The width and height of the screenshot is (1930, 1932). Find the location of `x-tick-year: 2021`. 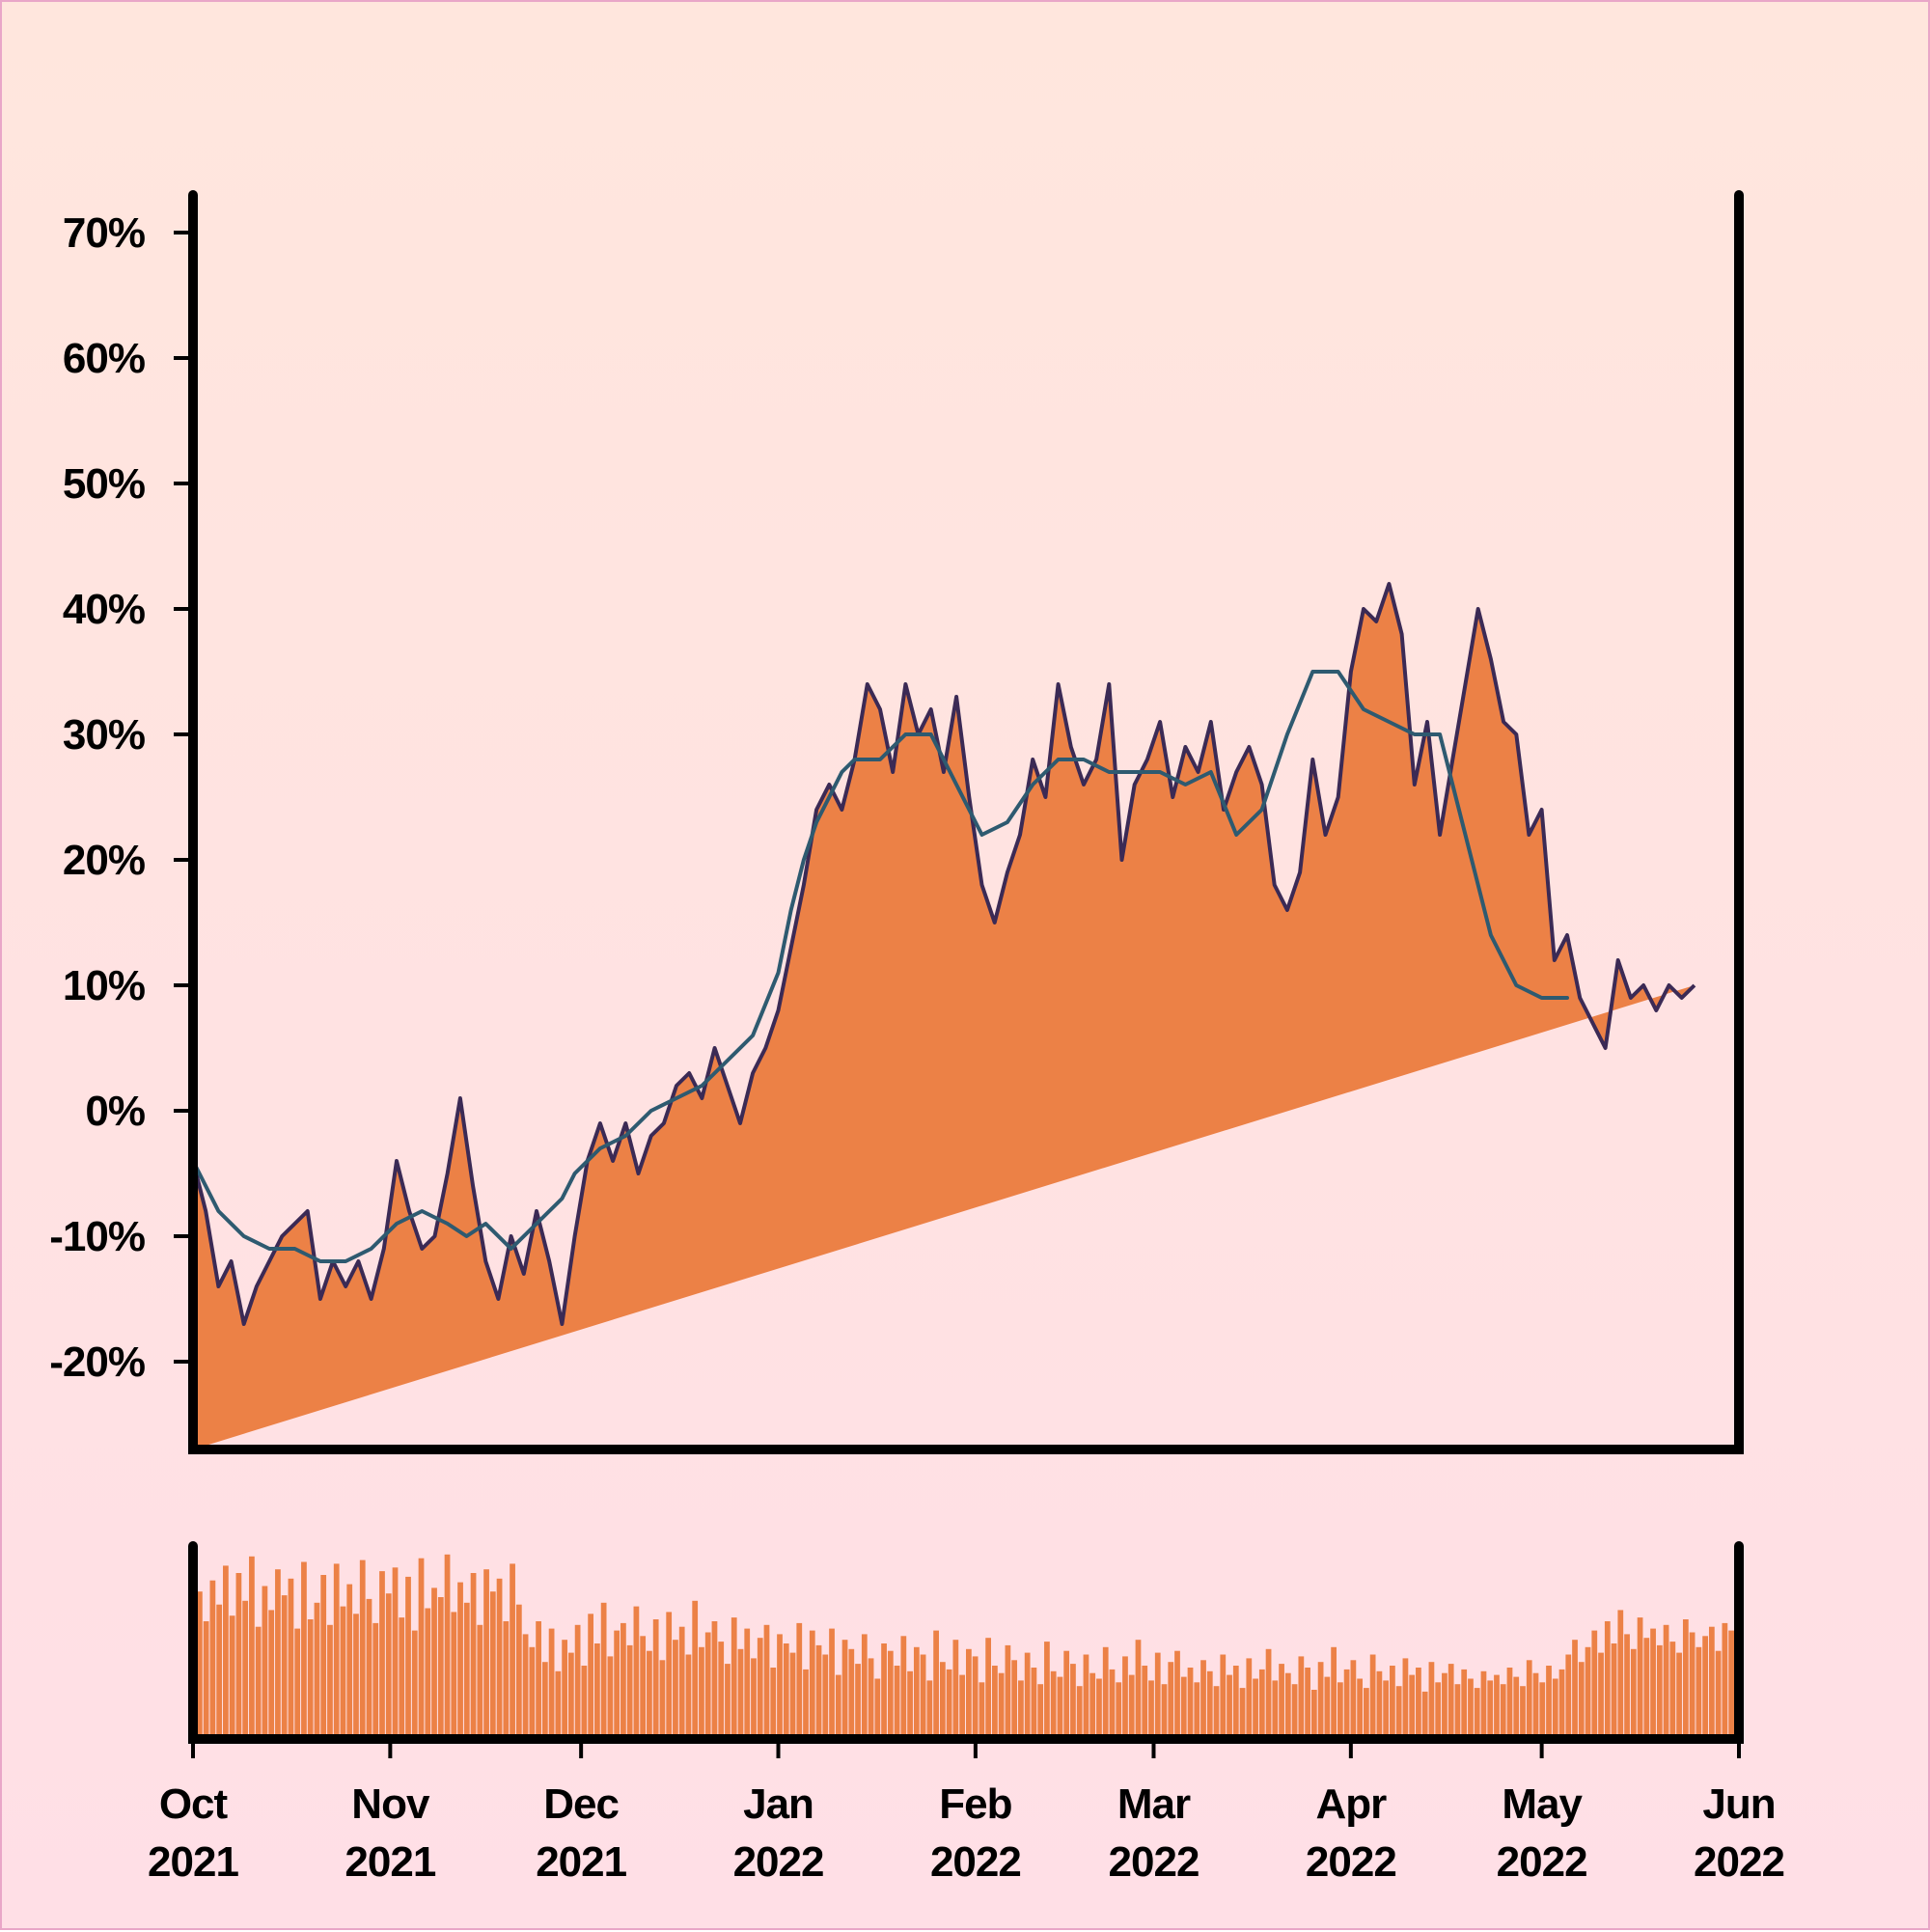

x-tick-year: 2021 is located at coordinates (193, 1862).